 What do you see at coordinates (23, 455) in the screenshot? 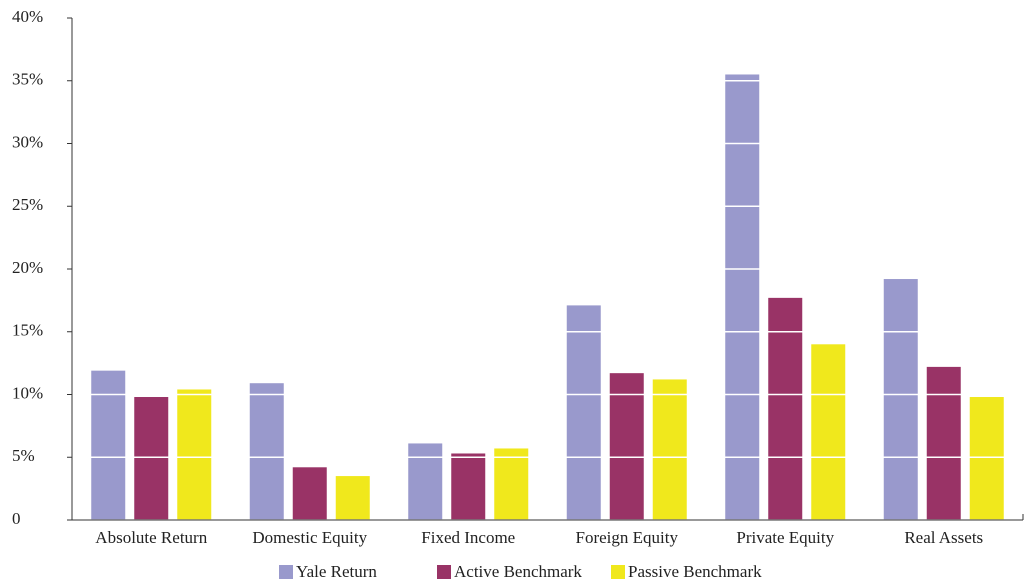
I see `y-tick-label: 5%` at bounding box center [23, 455].